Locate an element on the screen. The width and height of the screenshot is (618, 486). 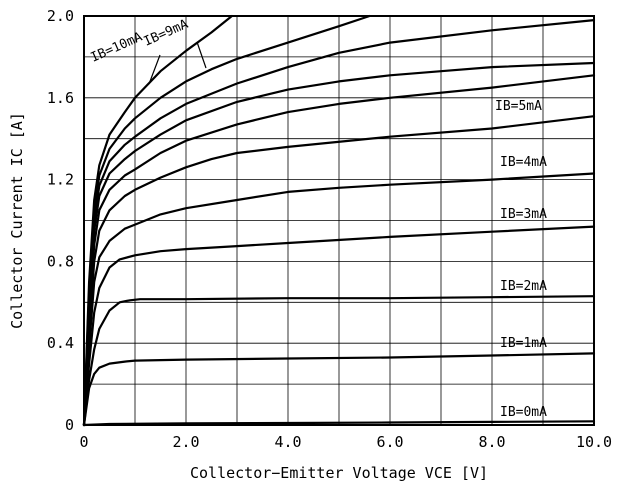
y-tick-label: 1.2 is located at coordinates (60, 180).